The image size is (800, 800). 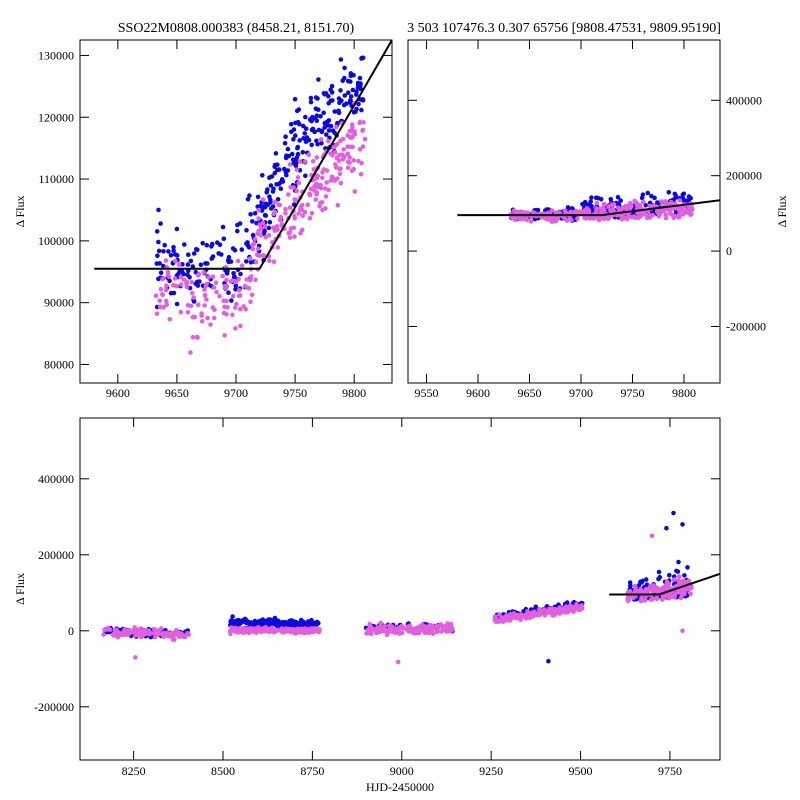 I want to click on y-tick-label: 80000, so click(x=59, y=364).